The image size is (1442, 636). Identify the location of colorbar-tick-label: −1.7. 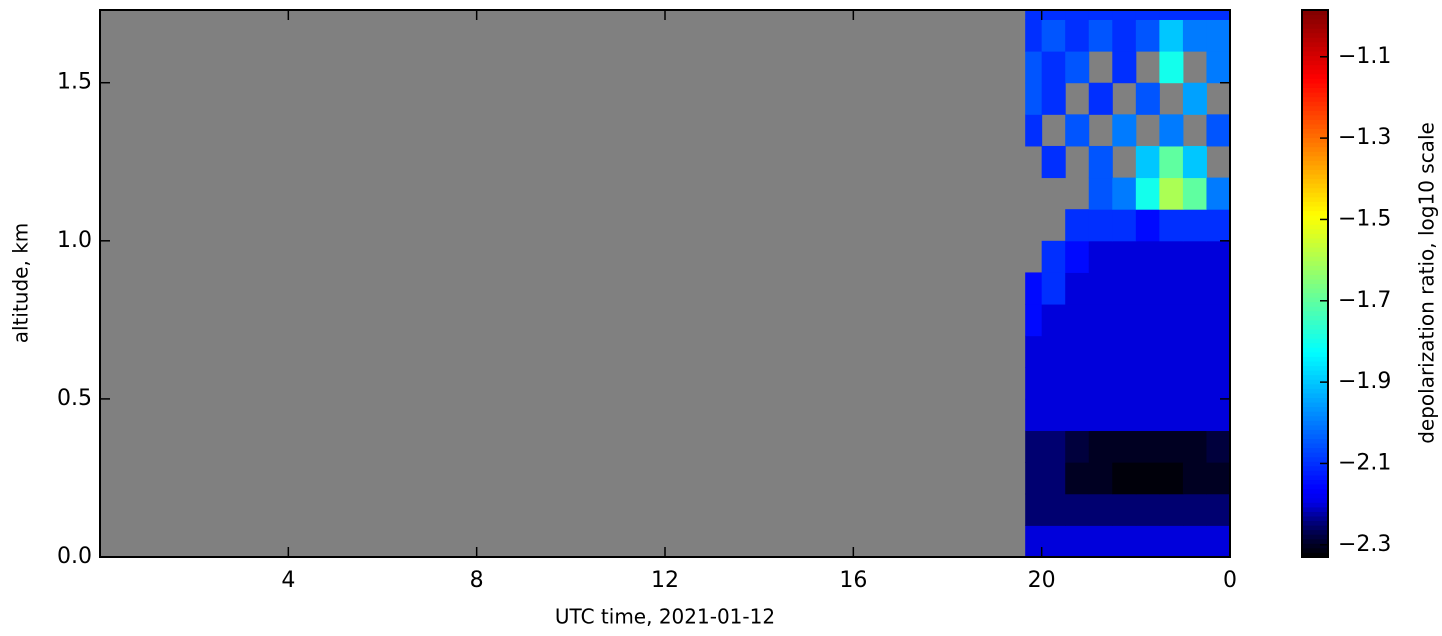
(1364, 300).